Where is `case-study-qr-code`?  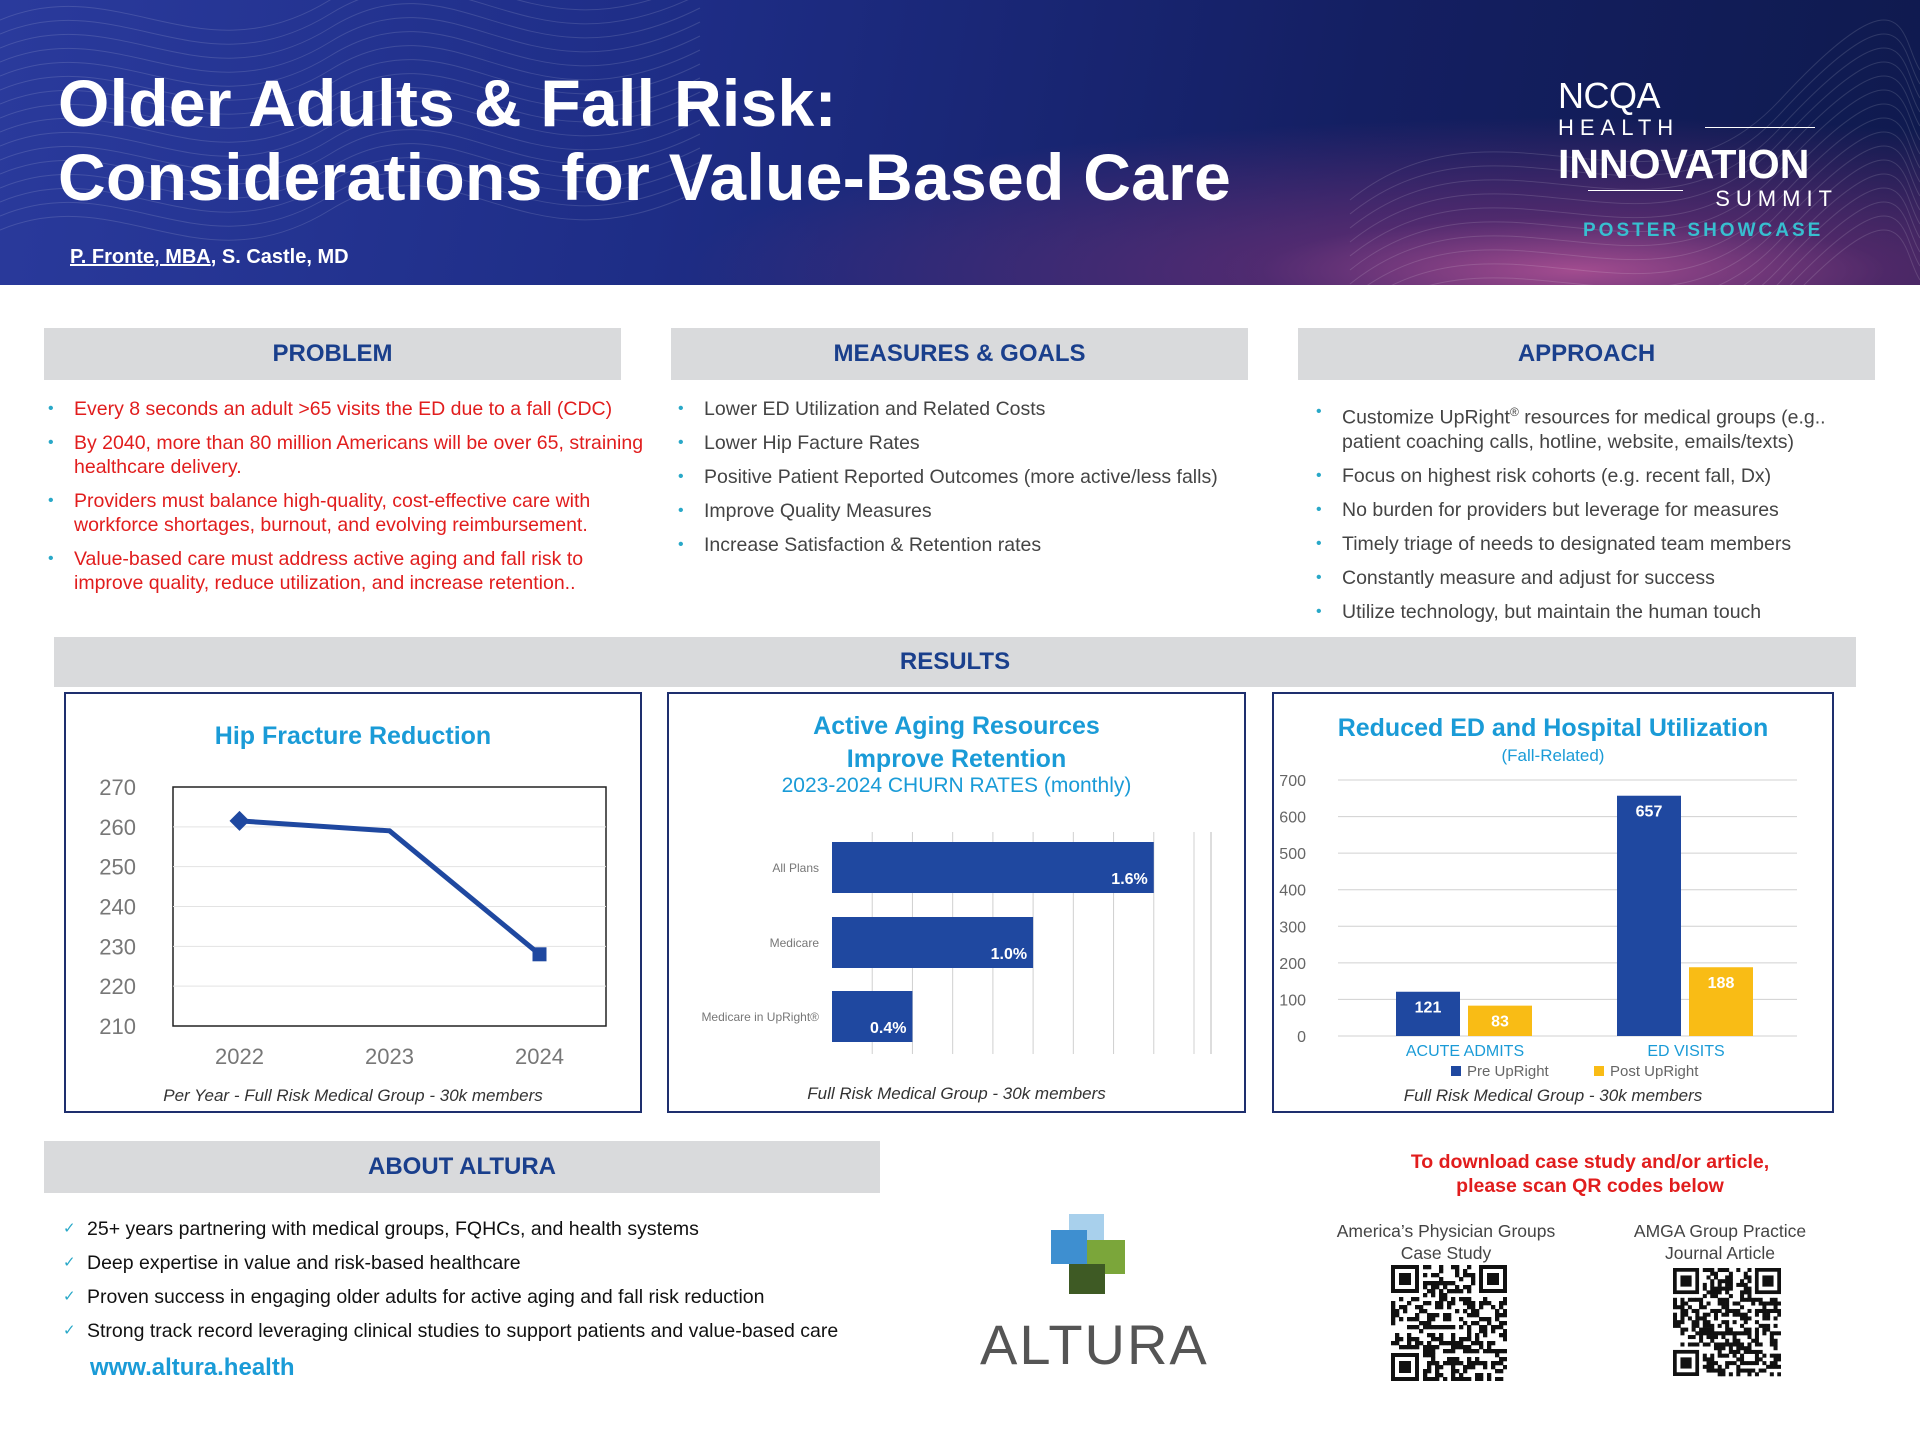
case-study-qr-code is located at coordinates (1449, 1323).